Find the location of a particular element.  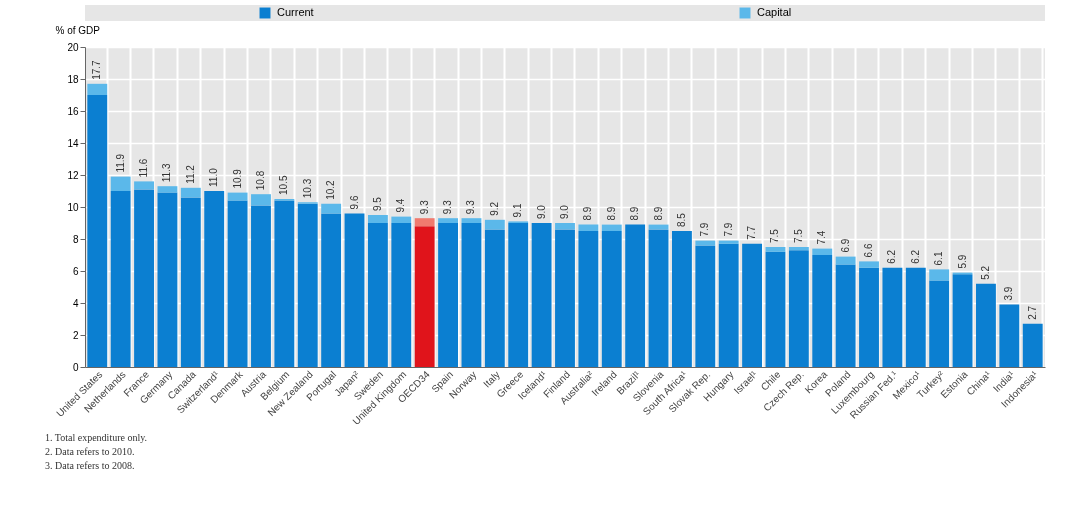

y-tick-label: 20 is located at coordinates (73, 47).